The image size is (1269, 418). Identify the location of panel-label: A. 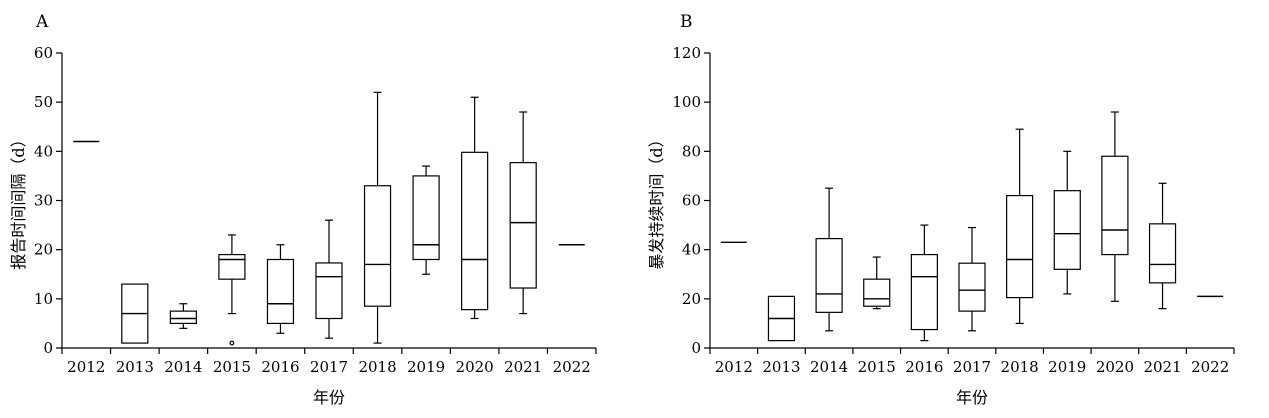
(42, 22).